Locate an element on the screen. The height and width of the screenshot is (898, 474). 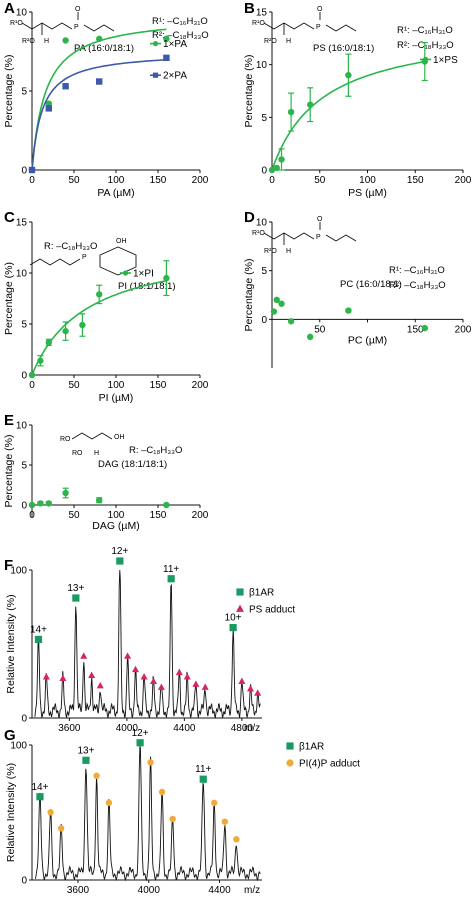
panel-letter: G is located at coordinates (10, 735).